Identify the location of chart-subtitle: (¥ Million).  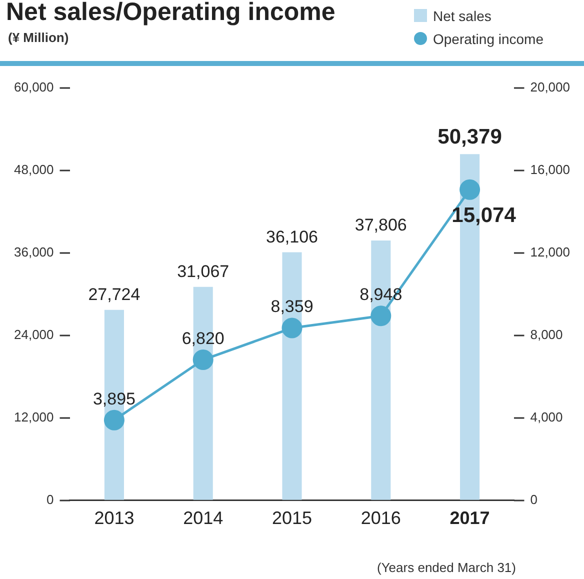
(38, 37).